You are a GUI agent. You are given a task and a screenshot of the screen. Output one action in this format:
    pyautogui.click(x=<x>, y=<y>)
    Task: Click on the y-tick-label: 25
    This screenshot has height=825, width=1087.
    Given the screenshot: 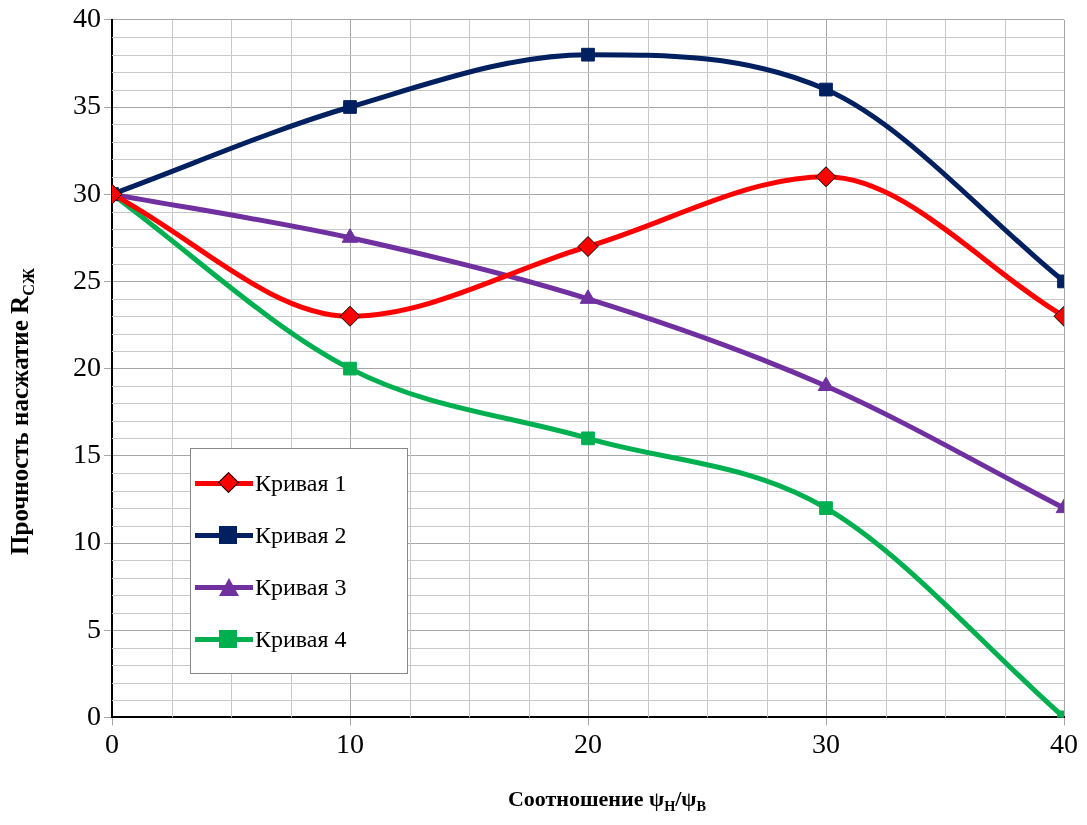 What is the action you would take?
    pyautogui.click(x=87, y=279)
    